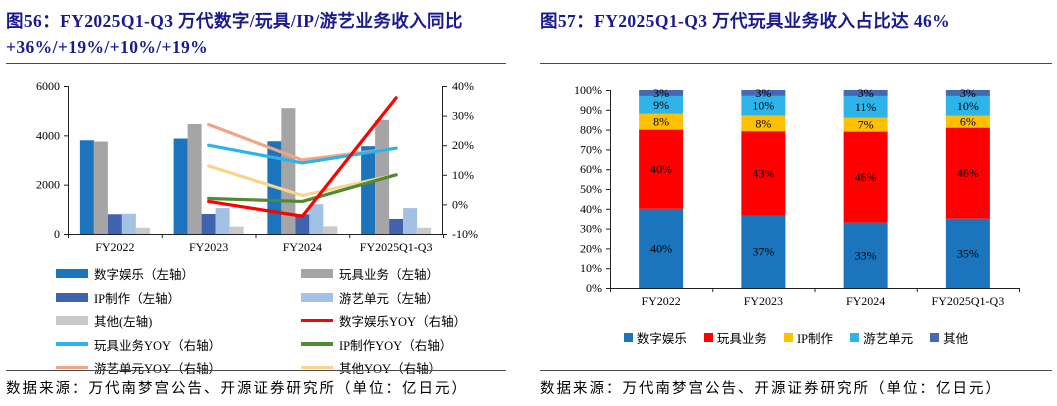  I want to click on axes, so click(255, 162).